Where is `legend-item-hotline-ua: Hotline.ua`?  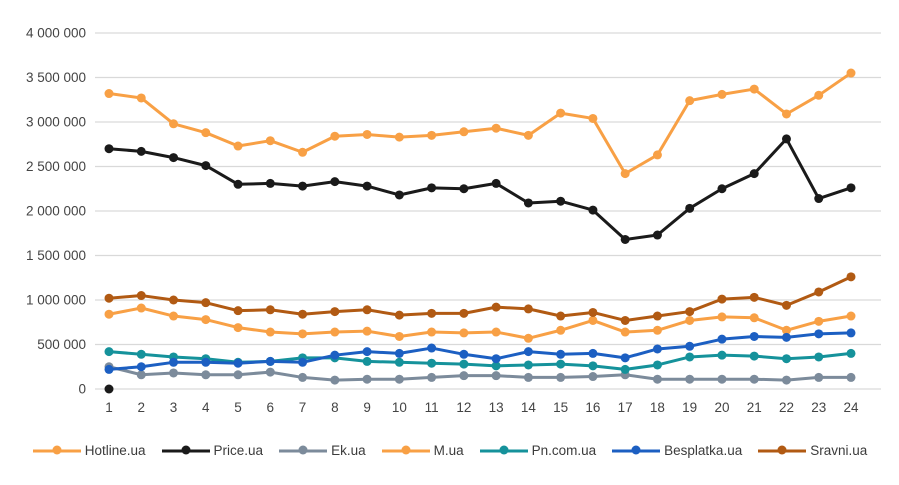 legend-item-hotline-ua: Hotline.ua is located at coordinates (89, 450).